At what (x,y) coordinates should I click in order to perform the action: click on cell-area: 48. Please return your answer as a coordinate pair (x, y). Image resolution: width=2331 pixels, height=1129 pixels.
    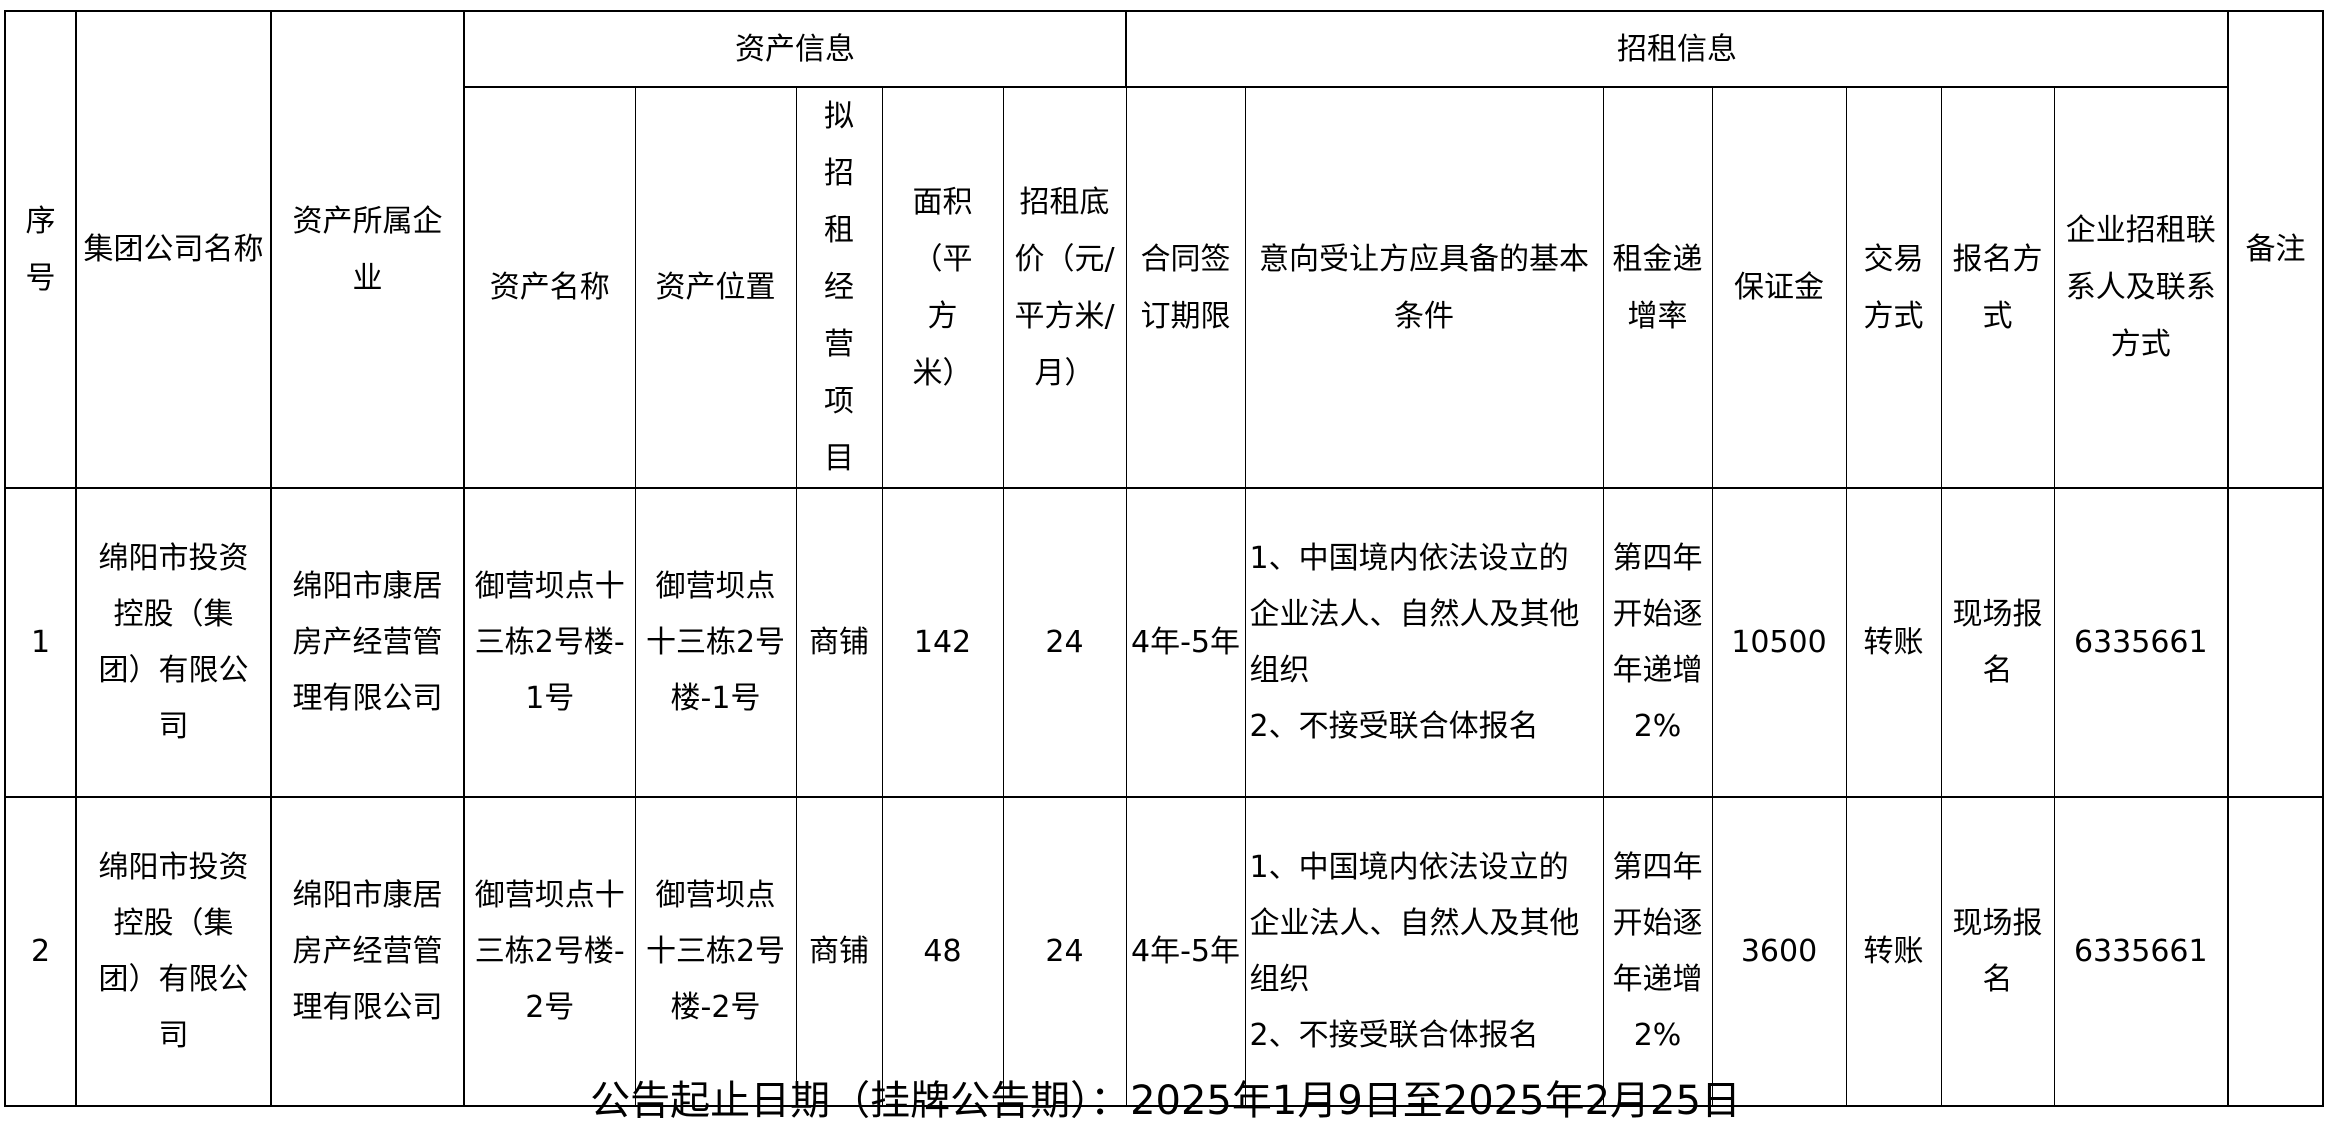
    Looking at the image, I should click on (942, 951).